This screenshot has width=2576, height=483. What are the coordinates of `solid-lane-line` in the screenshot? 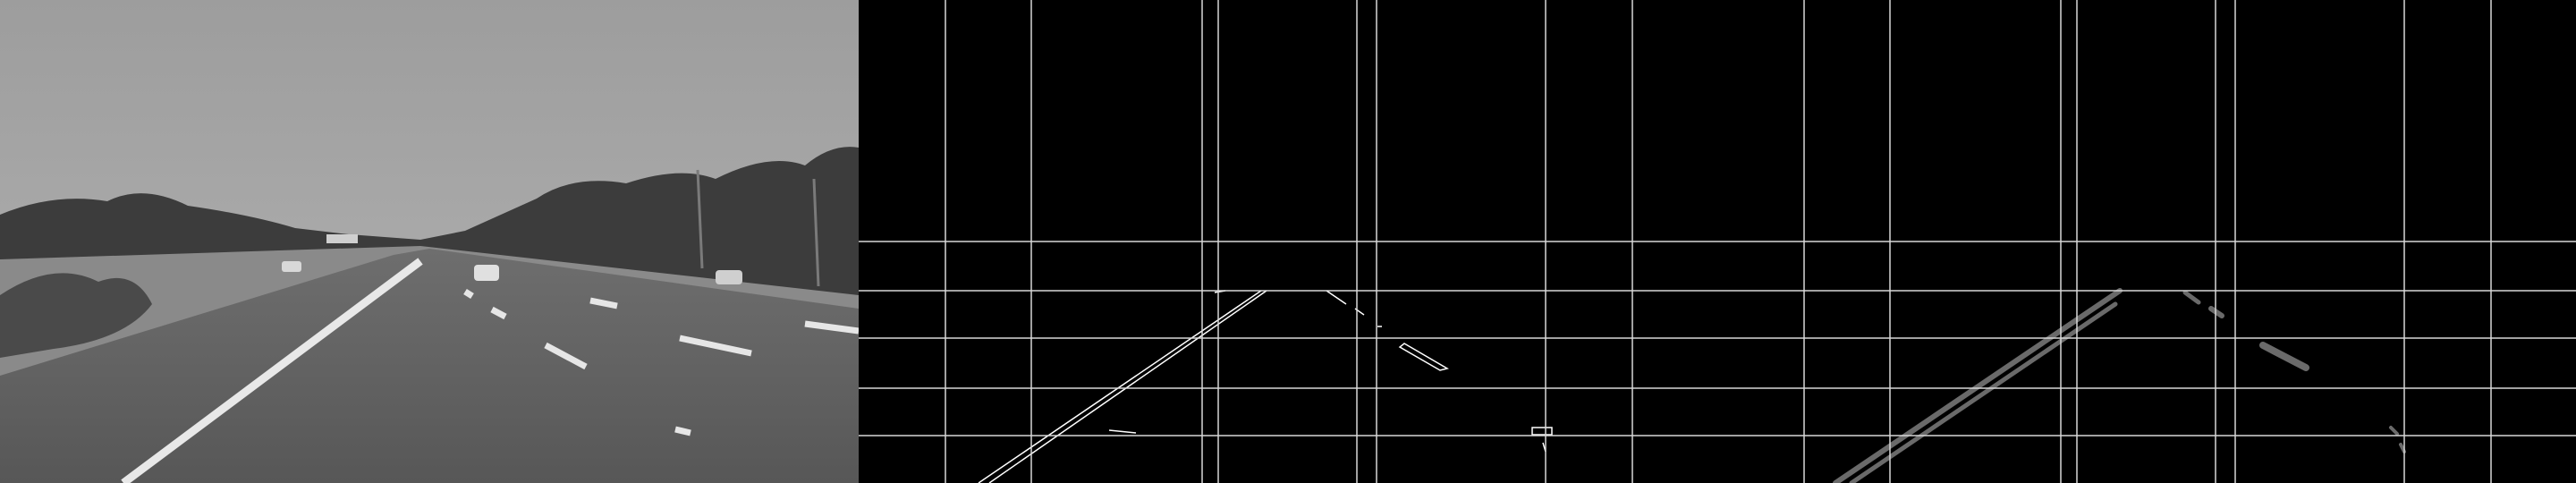 It's located at (272, 370).